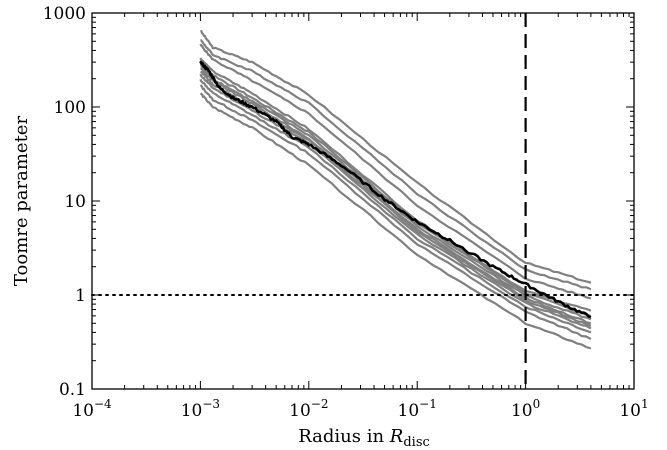 The image size is (667, 450). What do you see at coordinates (80, 296) in the screenshot?
I see `y-tick-label-3: 1` at bounding box center [80, 296].